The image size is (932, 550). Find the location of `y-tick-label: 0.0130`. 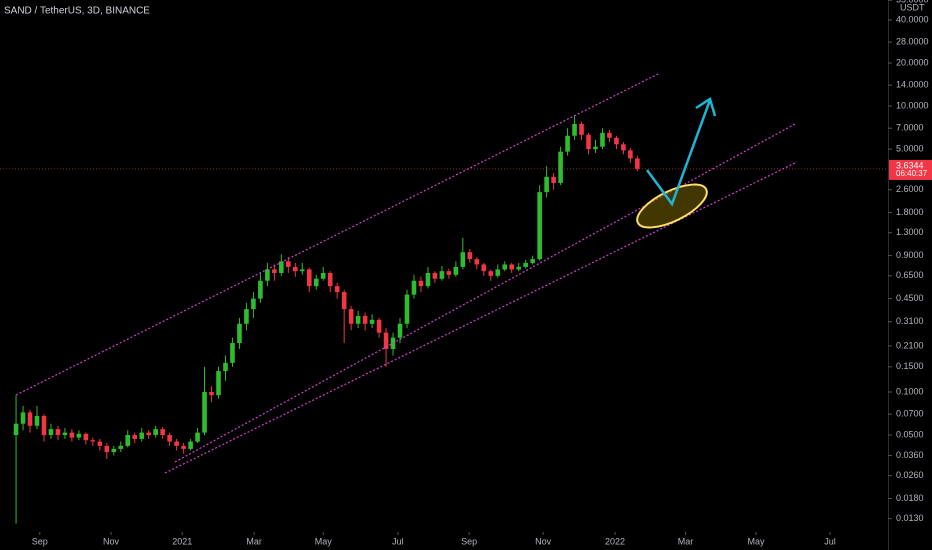

y-tick-label: 0.0130 is located at coordinates (910, 518).